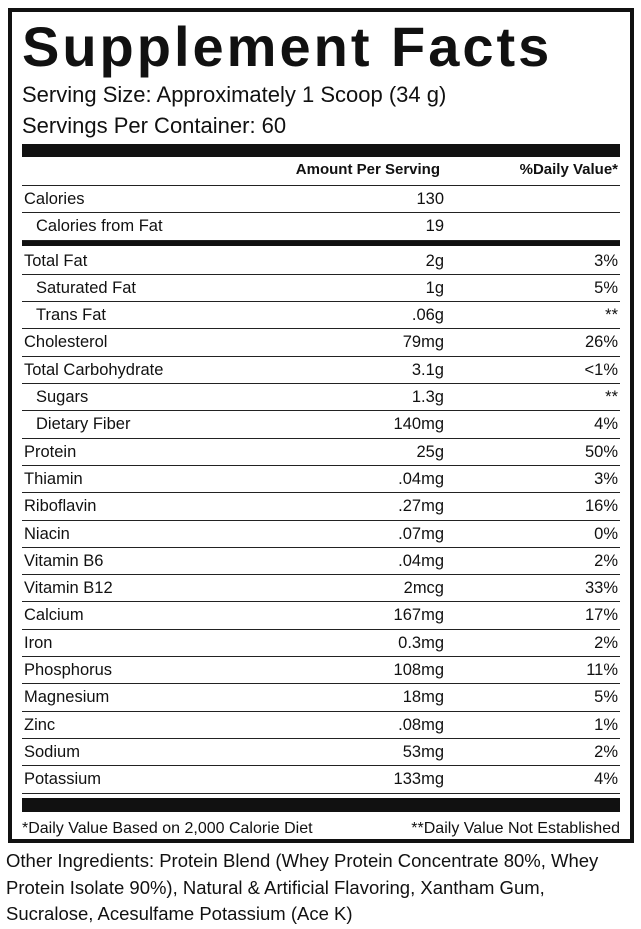  I want to click on amount: 79mg, so click(423, 342).